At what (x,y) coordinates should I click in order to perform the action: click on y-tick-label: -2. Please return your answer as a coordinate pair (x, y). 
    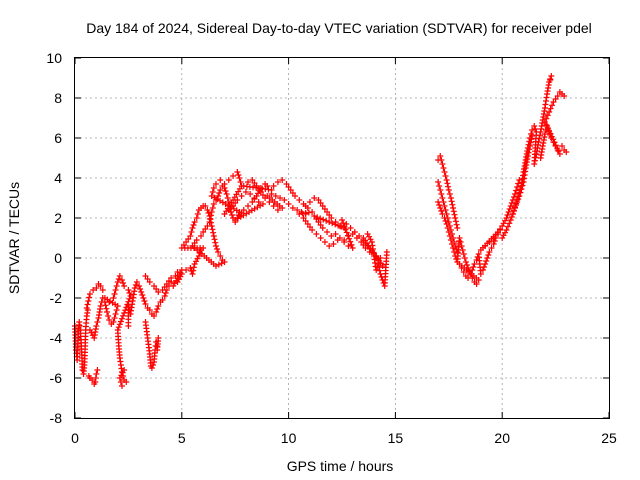
    Looking at the image, I should click on (56, 298).